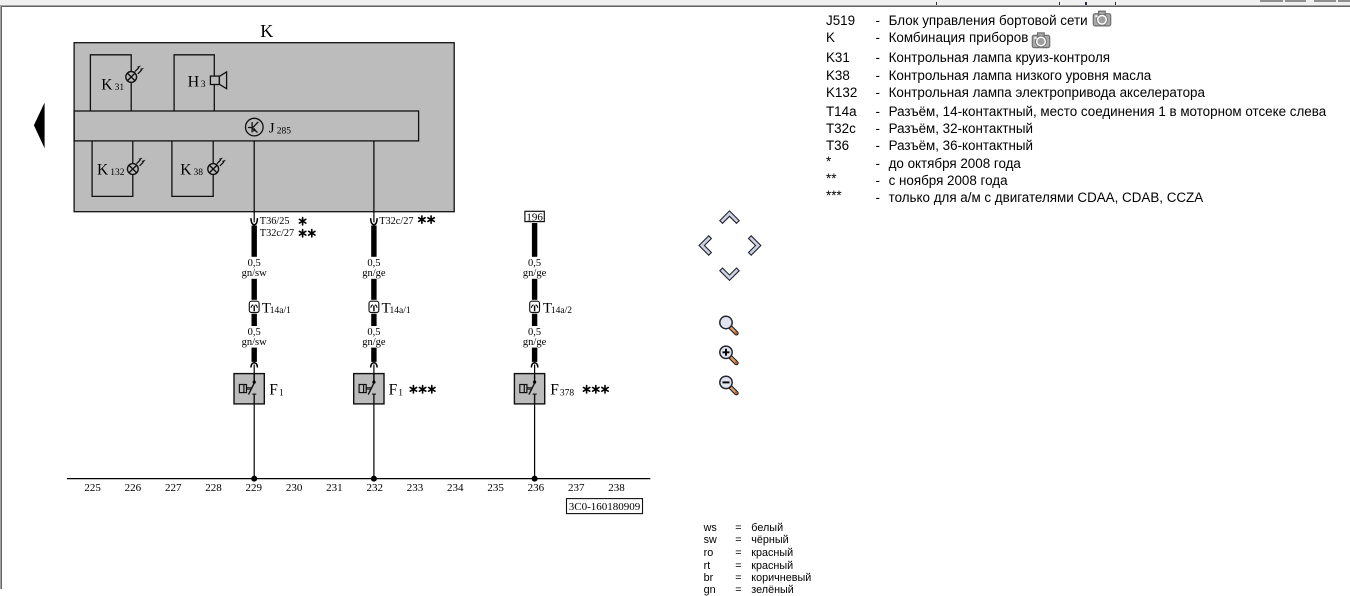  What do you see at coordinates (194, 82) in the screenshot?
I see `svg-text: H` at bounding box center [194, 82].